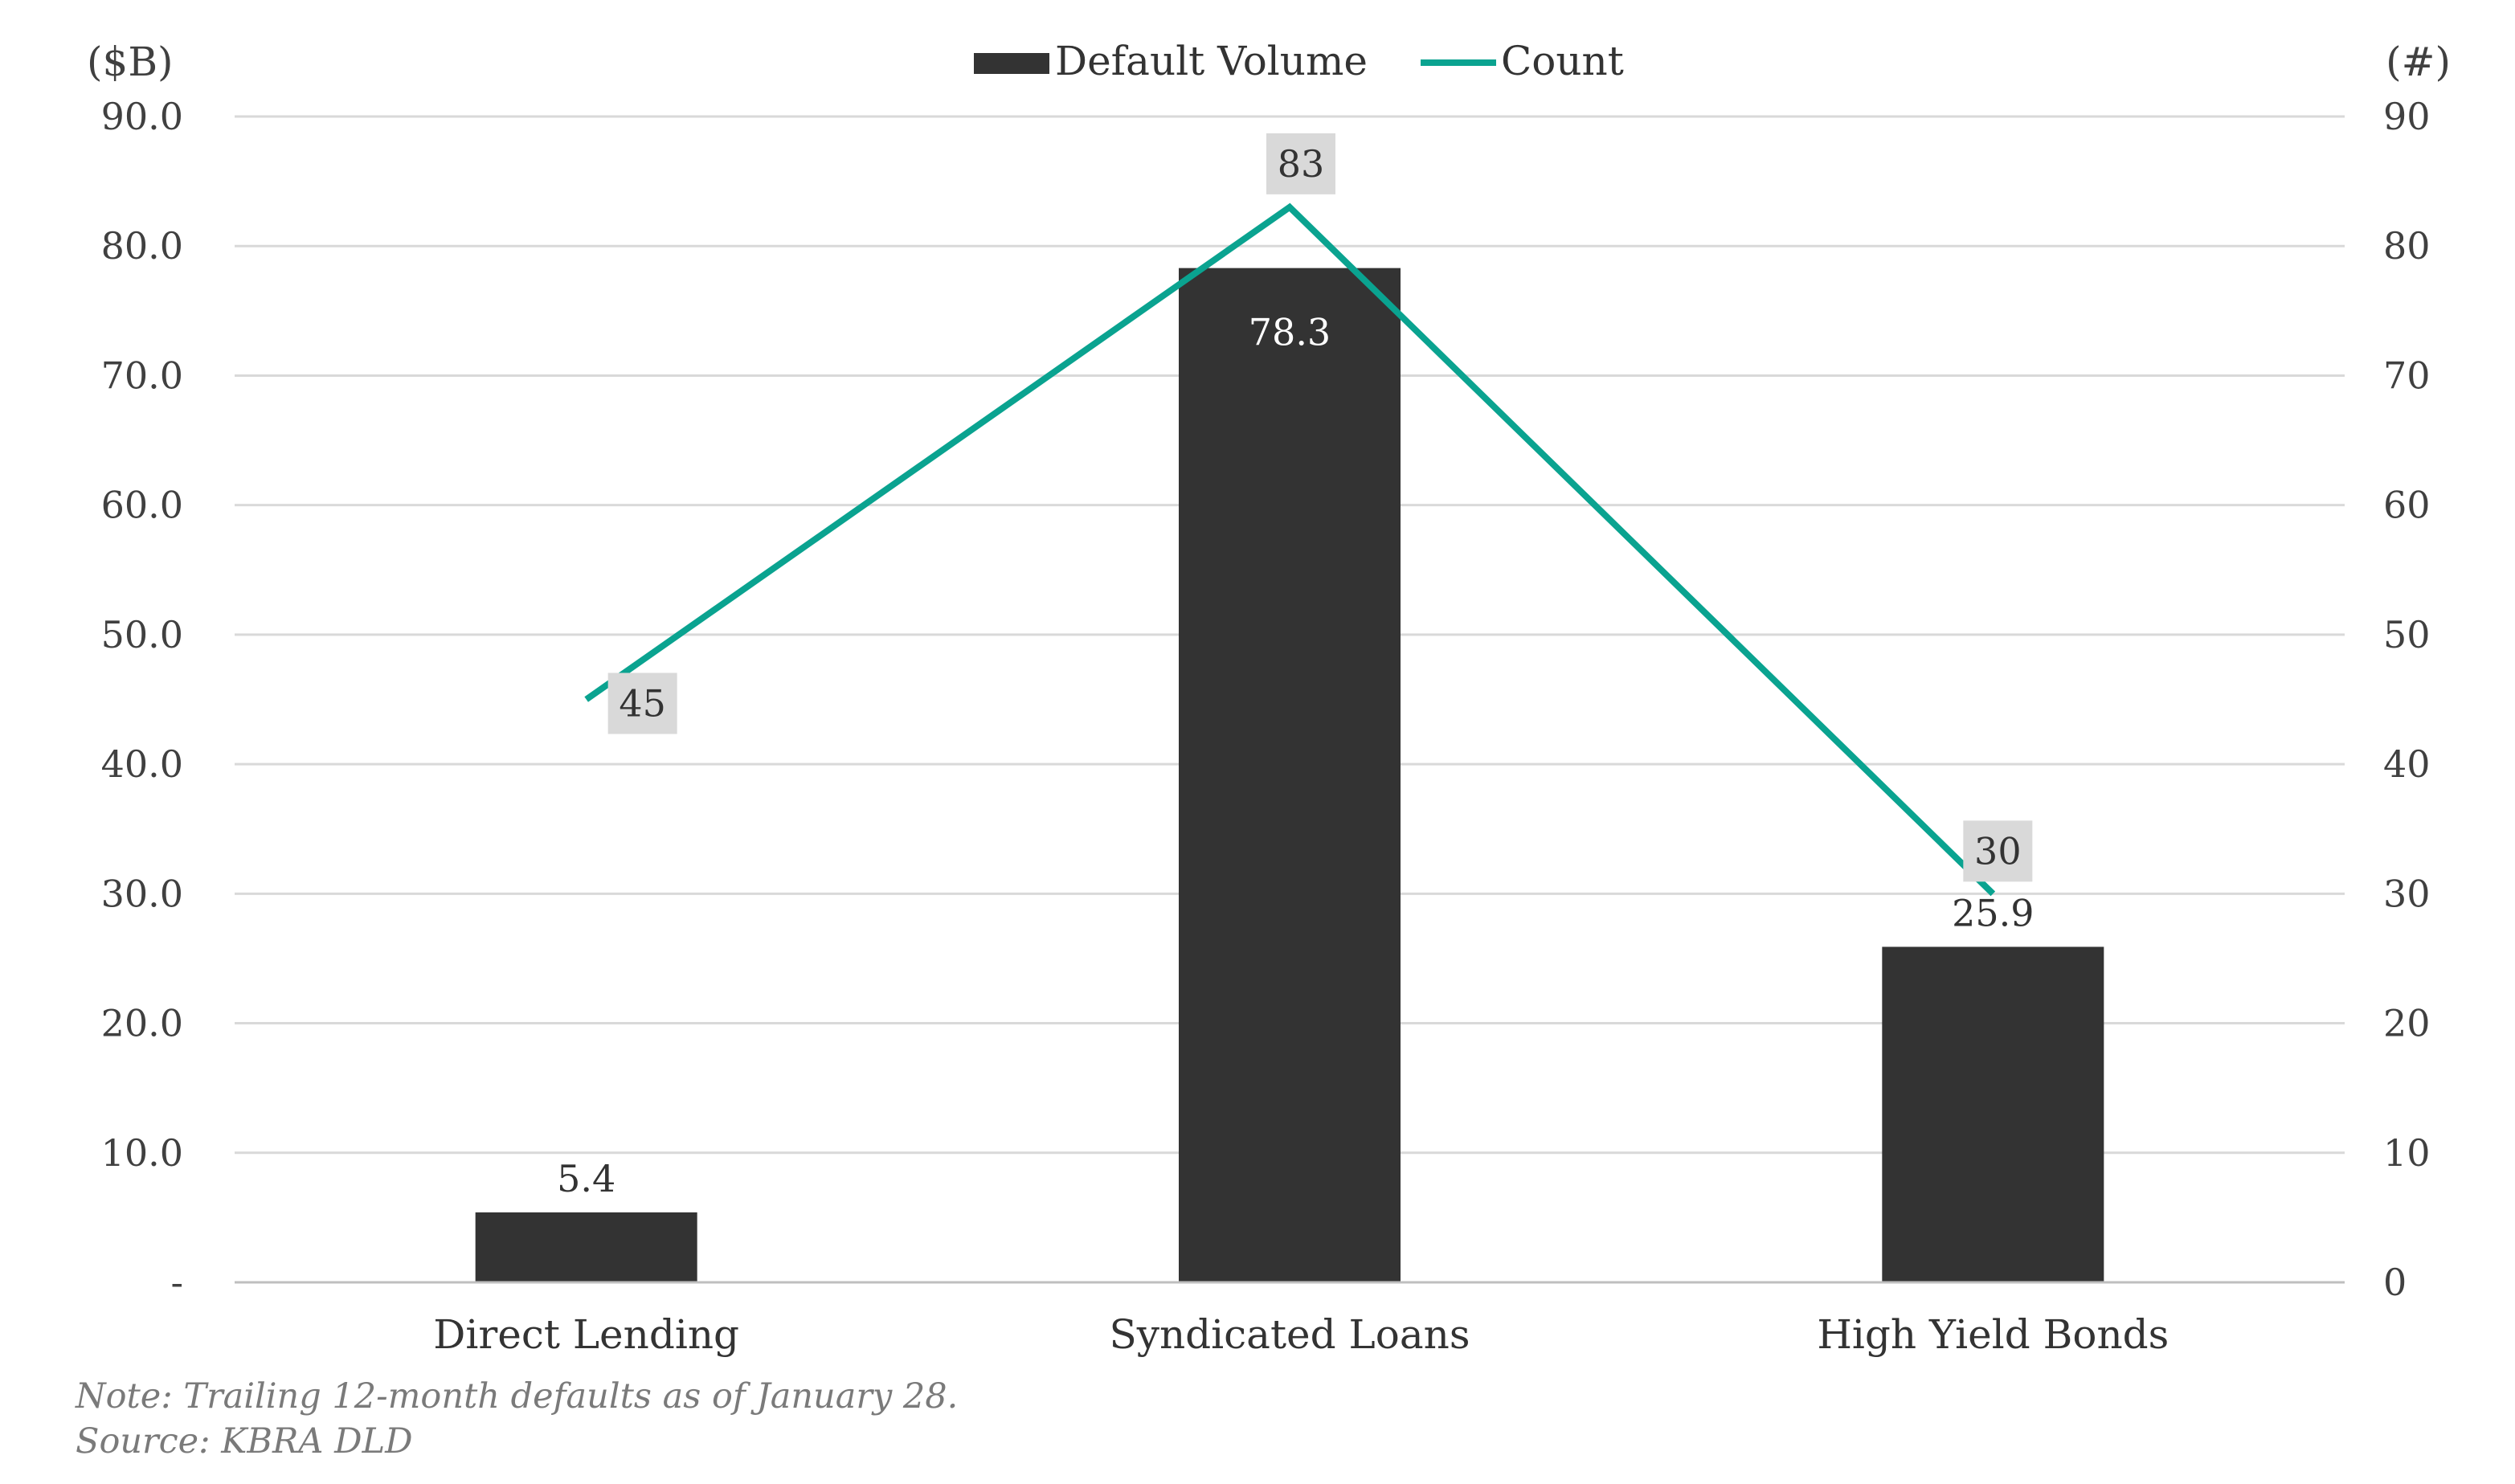  What do you see at coordinates (1993, 1334) in the screenshot?
I see `category-label: High Yield Bonds` at bounding box center [1993, 1334].